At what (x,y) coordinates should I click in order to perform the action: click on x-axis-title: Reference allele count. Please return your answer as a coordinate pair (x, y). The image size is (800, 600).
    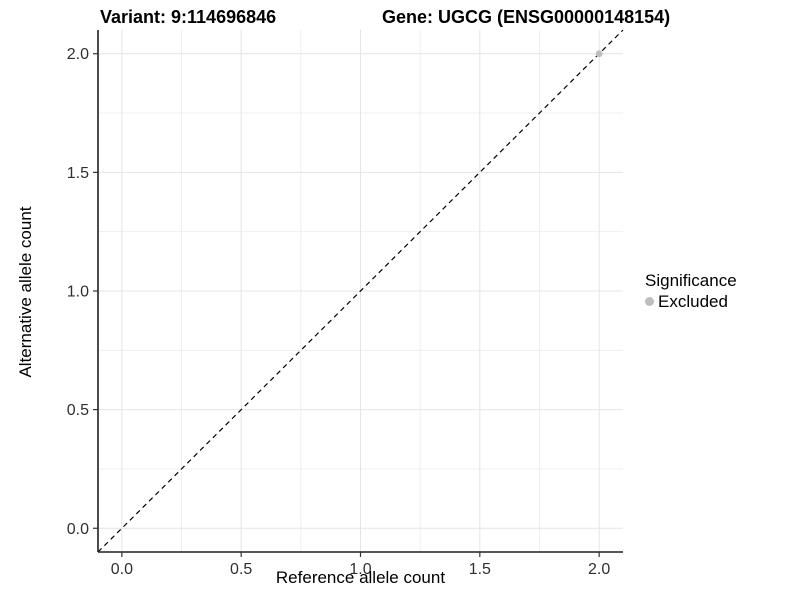
    Looking at the image, I should click on (360, 577).